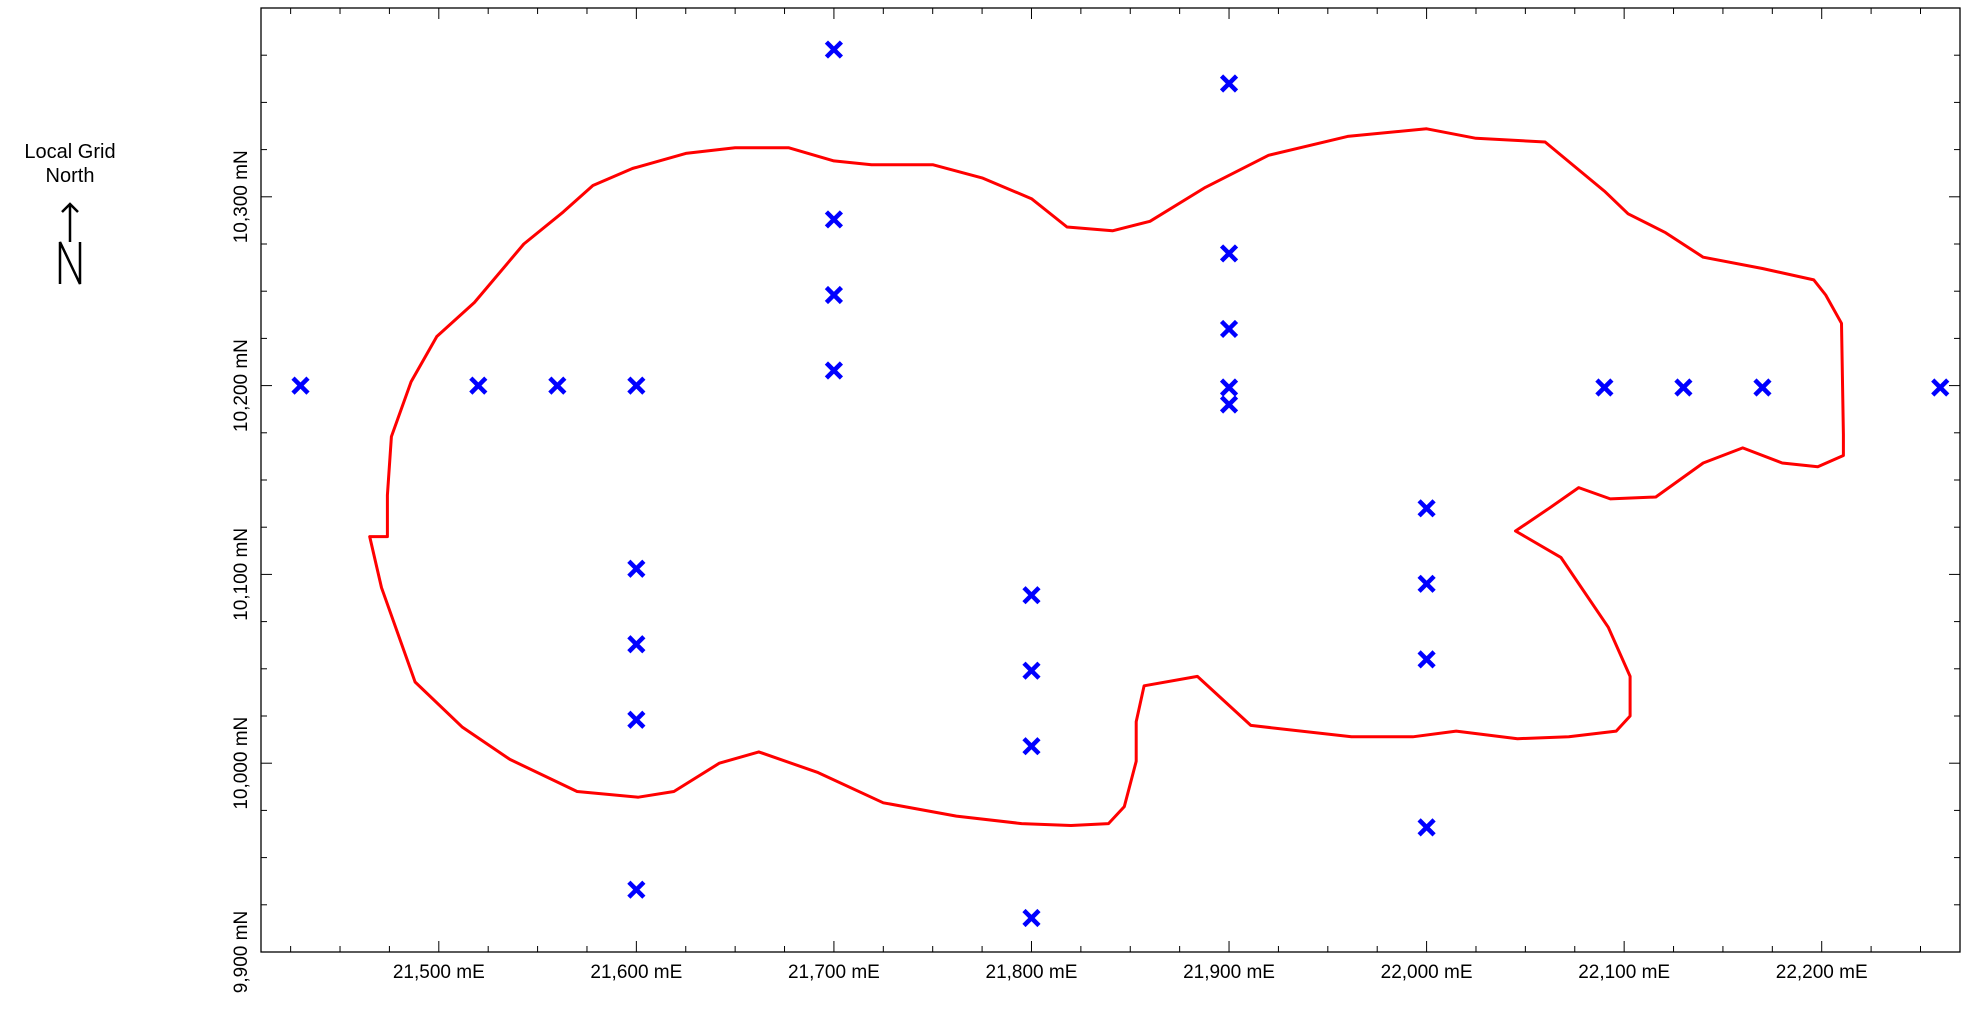 This screenshot has height=1026, width=1966. Describe the element at coordinates (834, 972) in the screenshot. I see `x-tick-label: 21,700 mE` at that location.